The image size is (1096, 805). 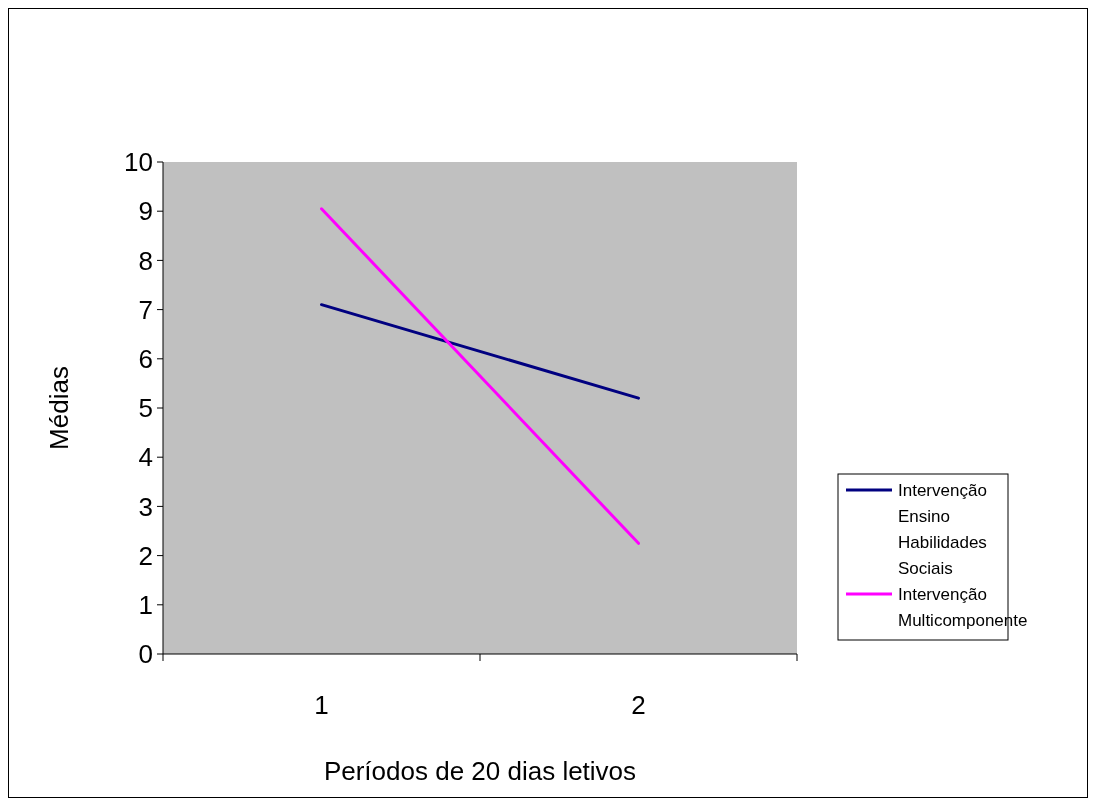 What do you see at coordinates (145, 457) in the screenshot?
I see `y-tick-label: 4` at bounding box center [145, 457].